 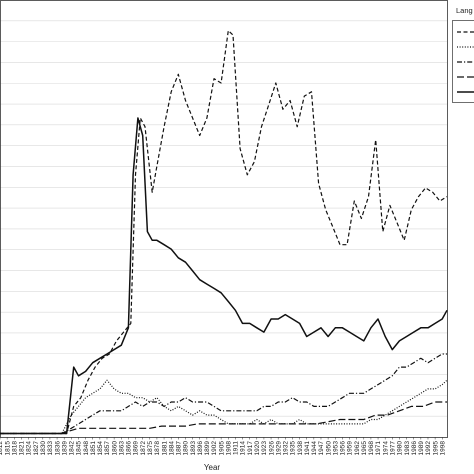 What do you see at coordinates (293, 448) in the screenshot?
I see `x-tick-label: 1935` at bounding box center [293, 448].